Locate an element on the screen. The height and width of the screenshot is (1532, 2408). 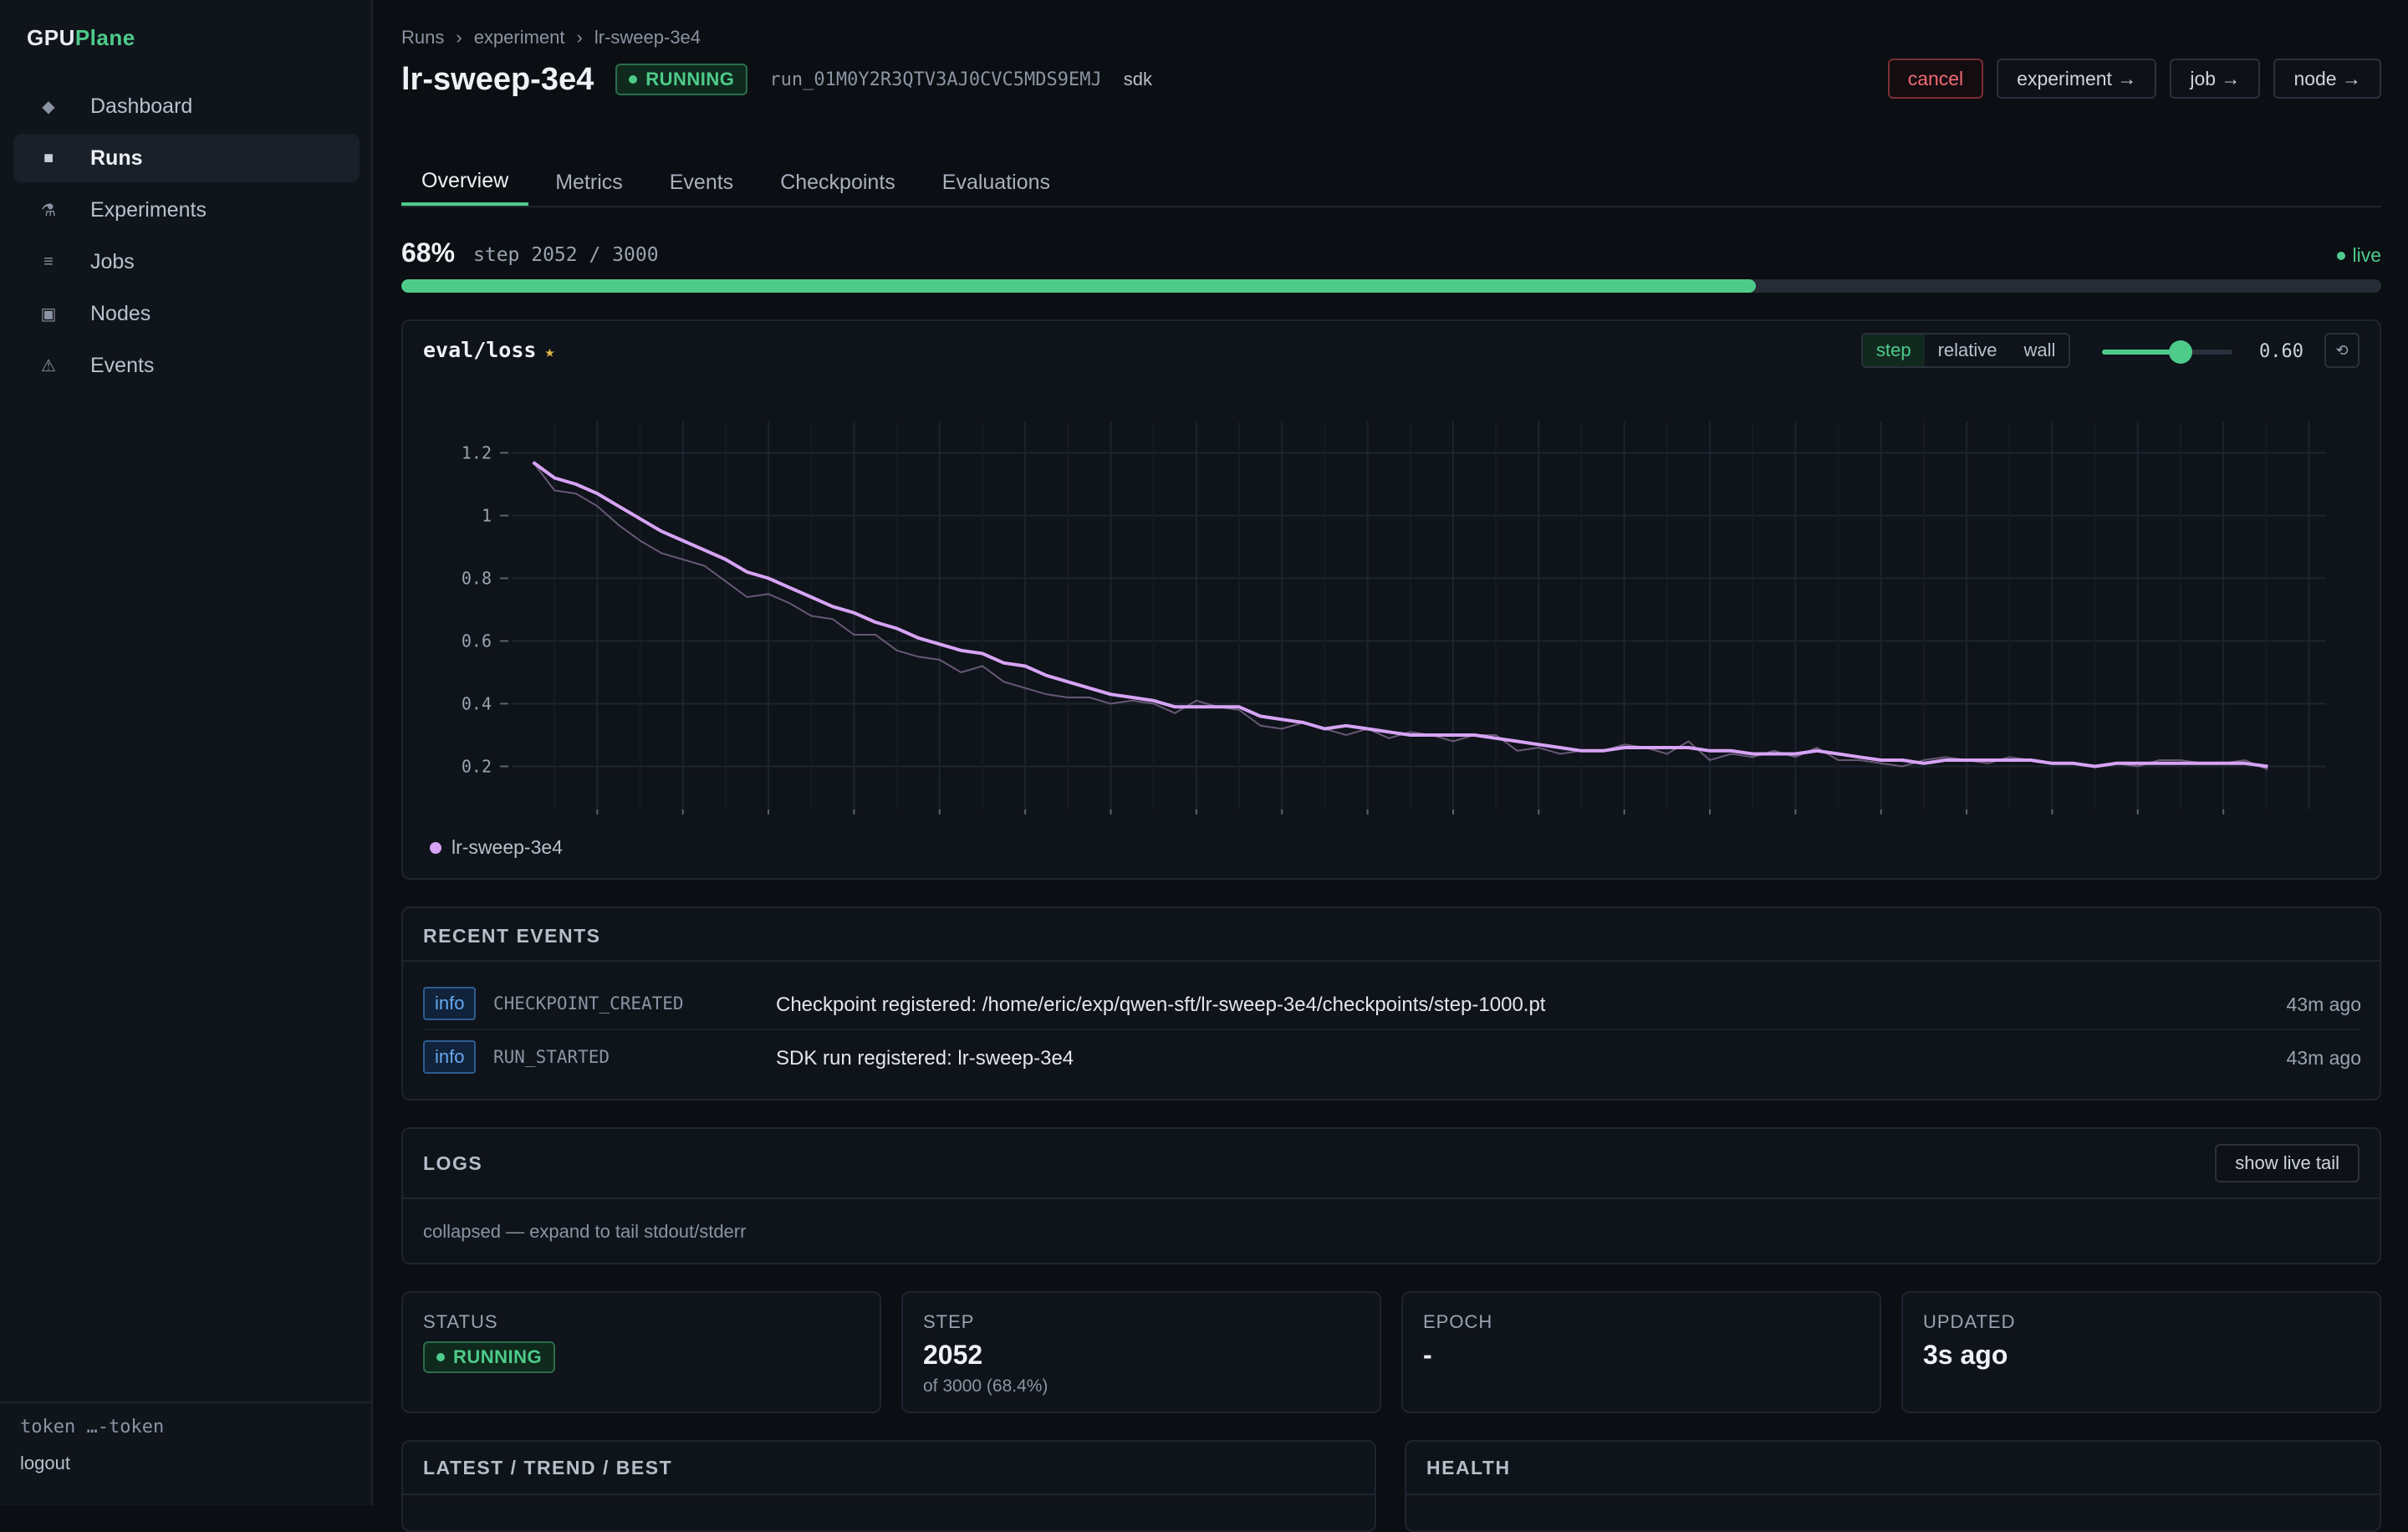
sidebar-item-events: ⚠ Events is located at coordinates (187, 365).